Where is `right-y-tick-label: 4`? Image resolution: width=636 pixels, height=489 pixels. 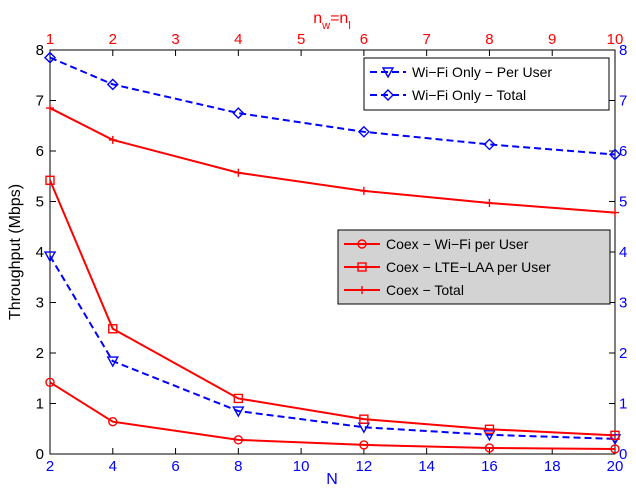
right-y-tick-label: 4 is located at coordinates (623, 252).